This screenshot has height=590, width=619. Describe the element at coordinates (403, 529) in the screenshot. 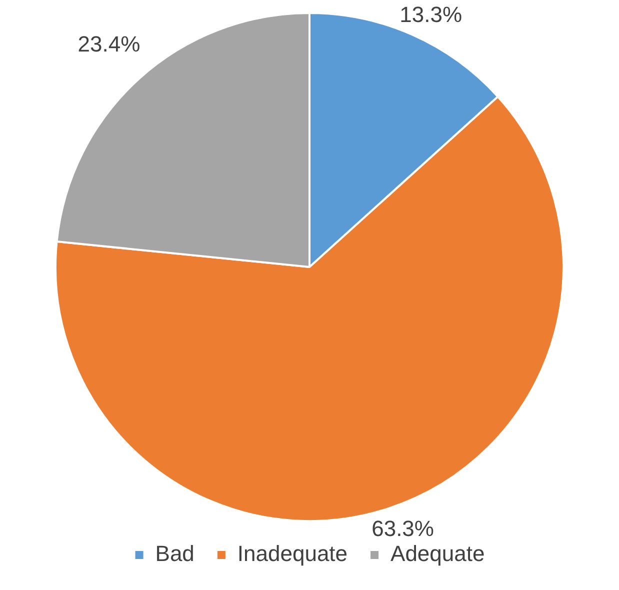

I see `data-label: 63.3%` at that location.